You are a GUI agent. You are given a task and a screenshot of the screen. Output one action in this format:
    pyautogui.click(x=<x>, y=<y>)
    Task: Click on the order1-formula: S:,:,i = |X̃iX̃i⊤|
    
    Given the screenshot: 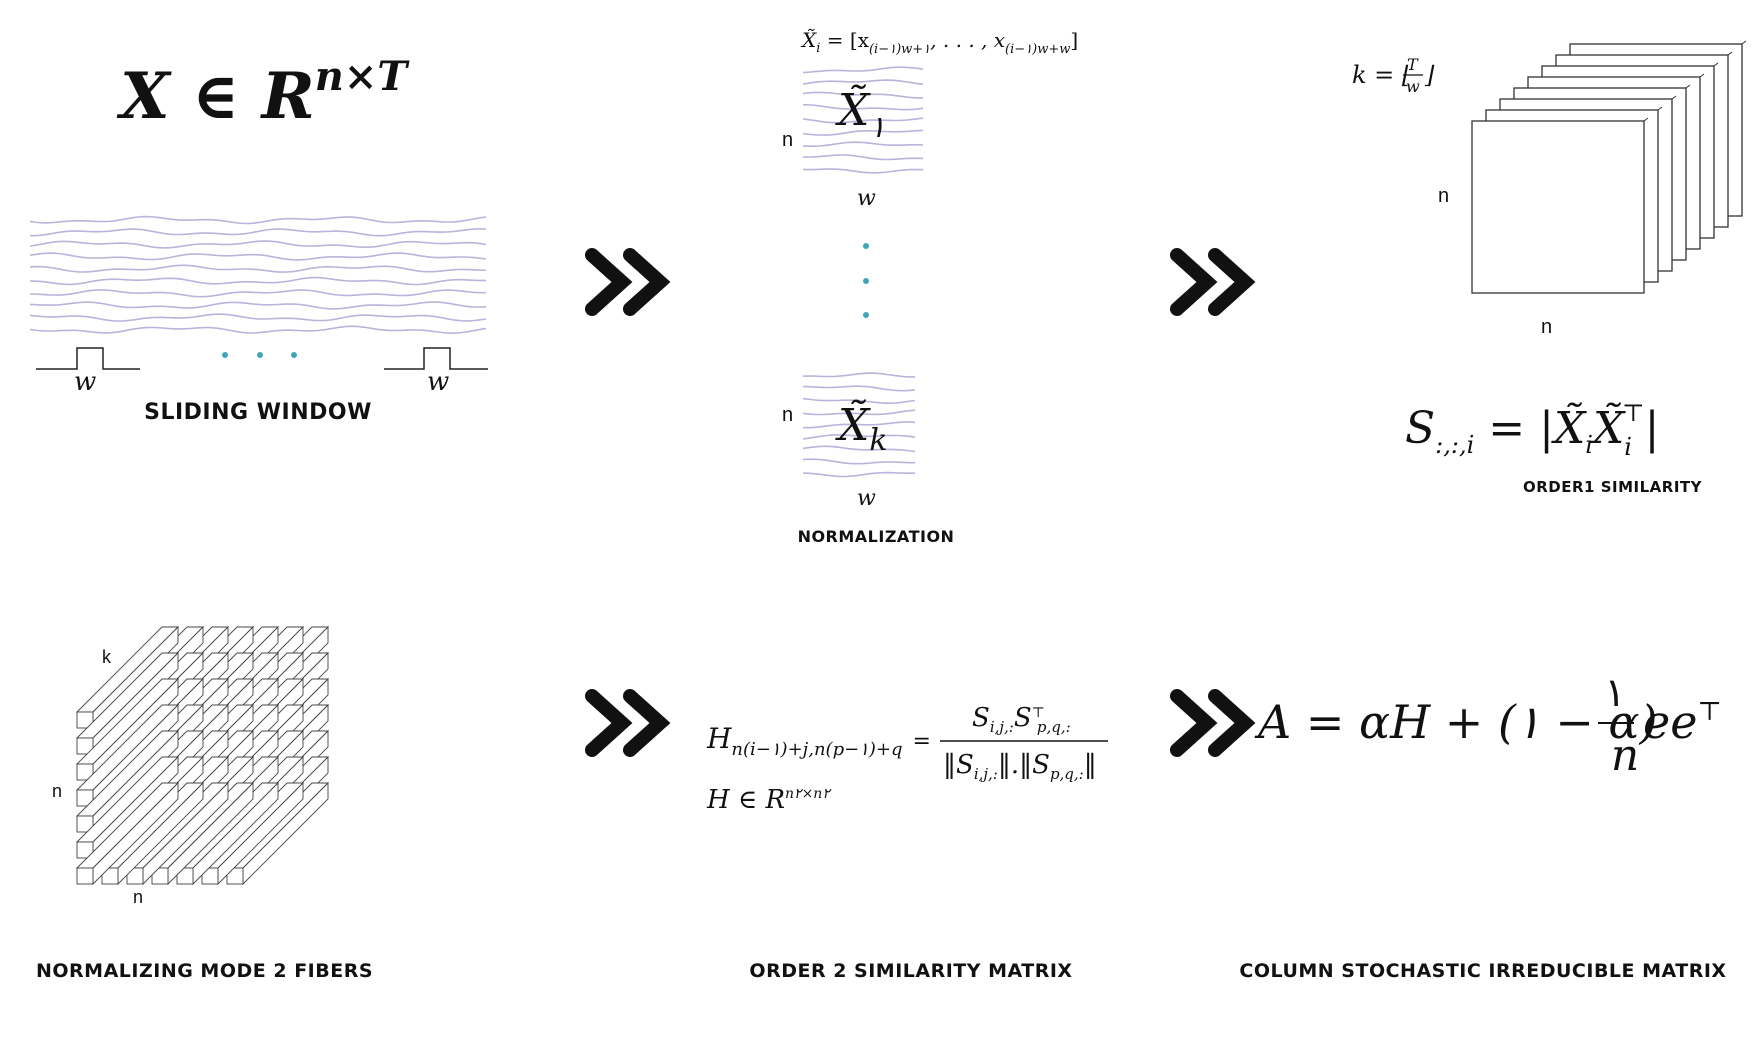 What is the action you would take?
    pyautogui.click(x=1532, y=430)
    